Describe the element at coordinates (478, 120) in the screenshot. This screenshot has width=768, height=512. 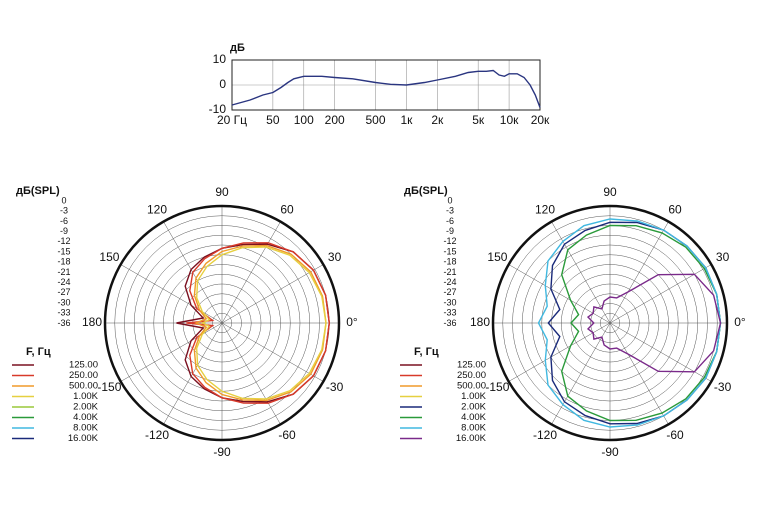
I see `x-tick-label: 5к` at that location.